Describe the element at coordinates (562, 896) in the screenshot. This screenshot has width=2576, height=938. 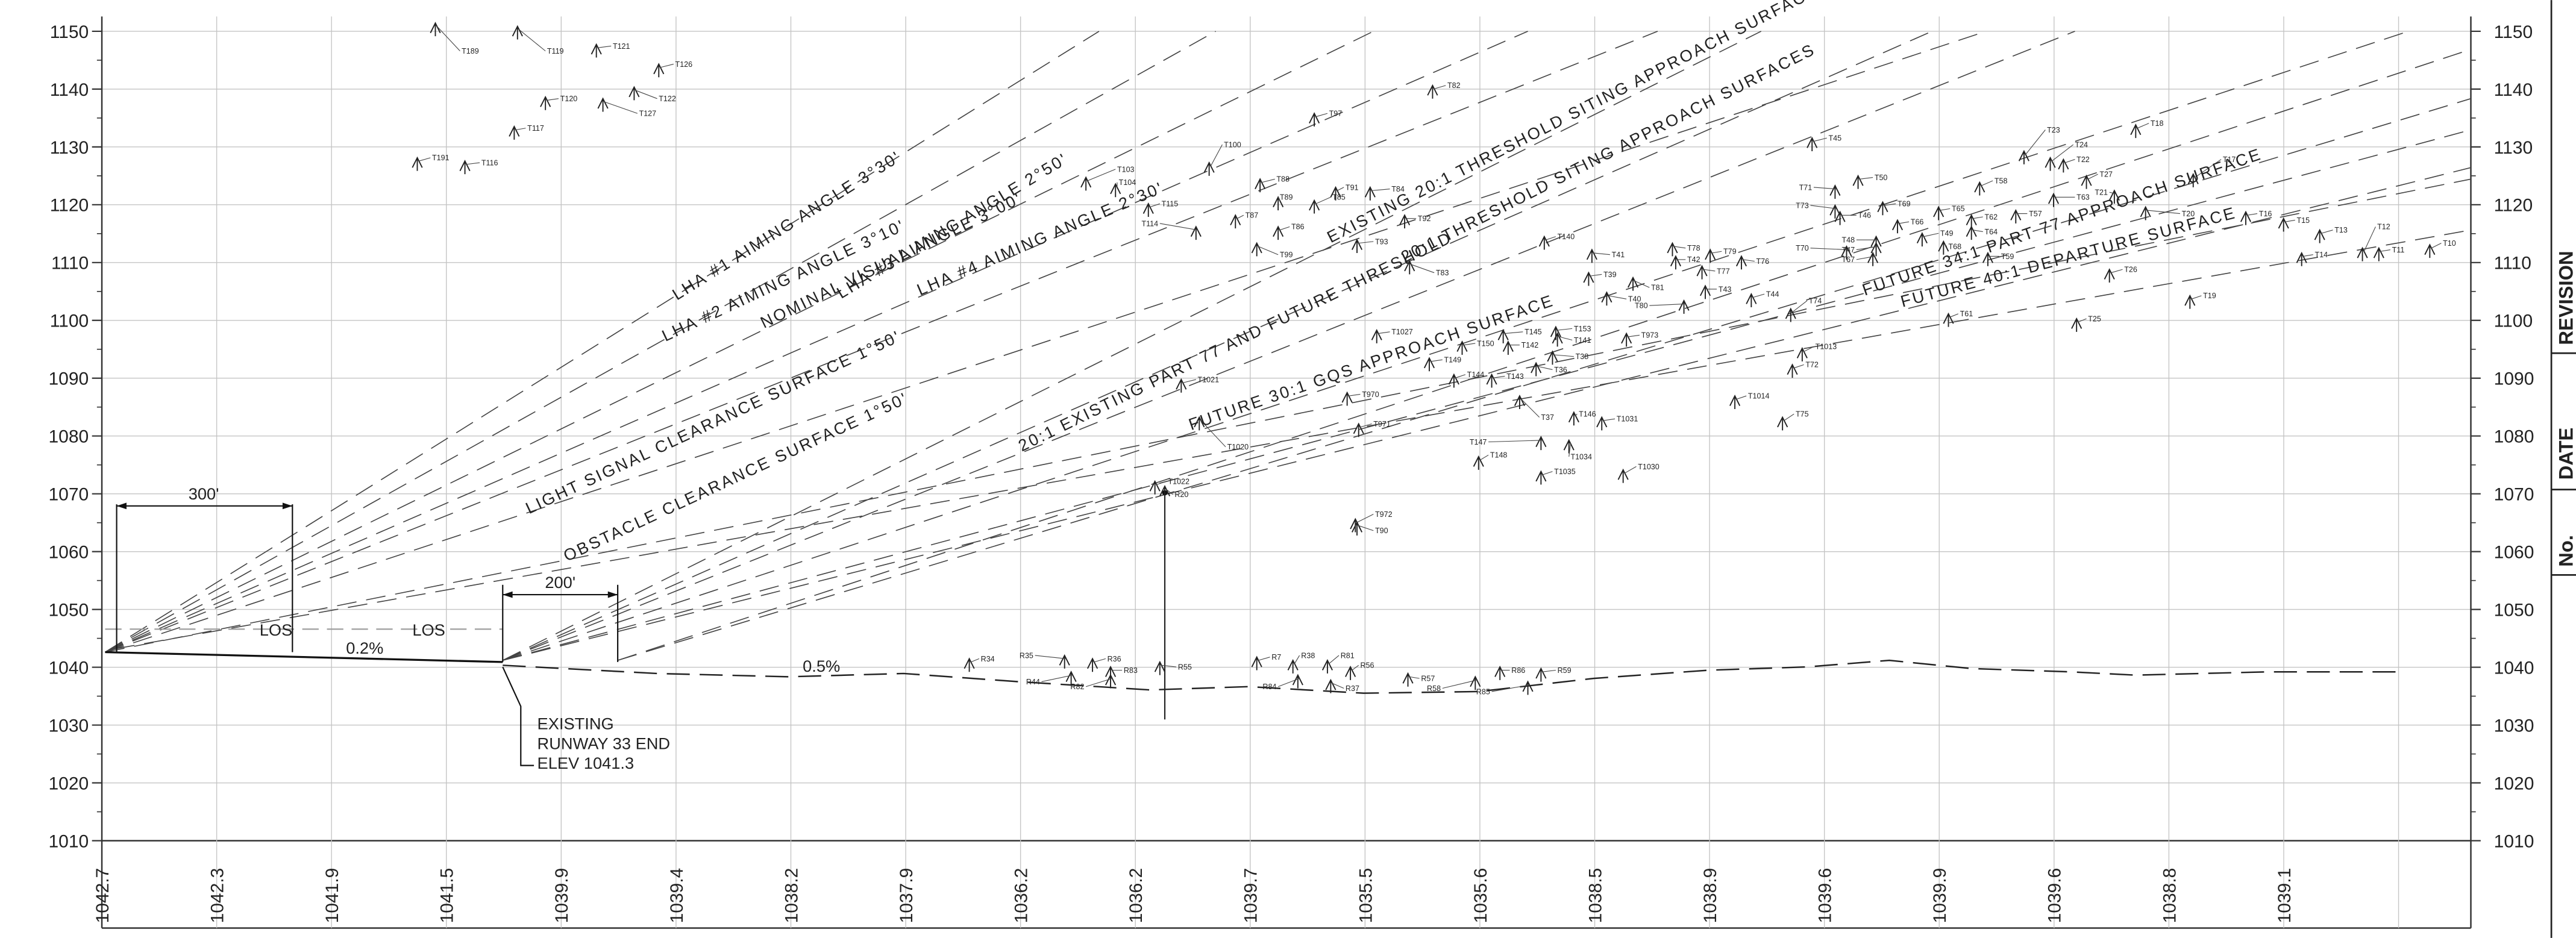
I see `station-label: 1039.9` at that location.